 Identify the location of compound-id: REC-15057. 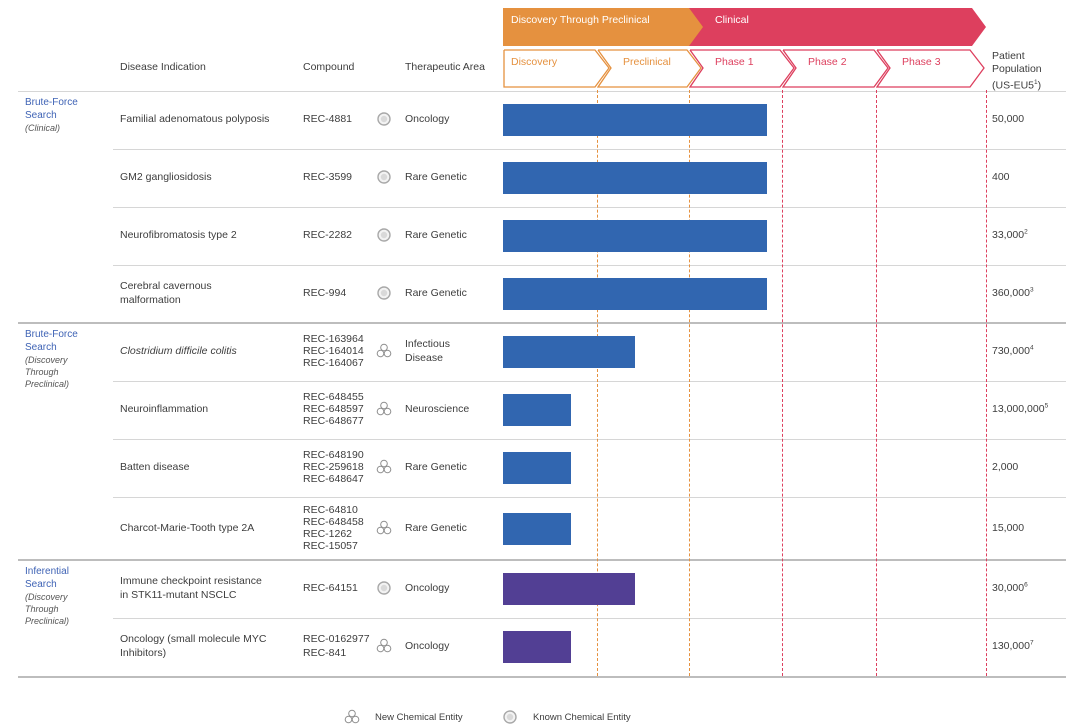
(330, 545).